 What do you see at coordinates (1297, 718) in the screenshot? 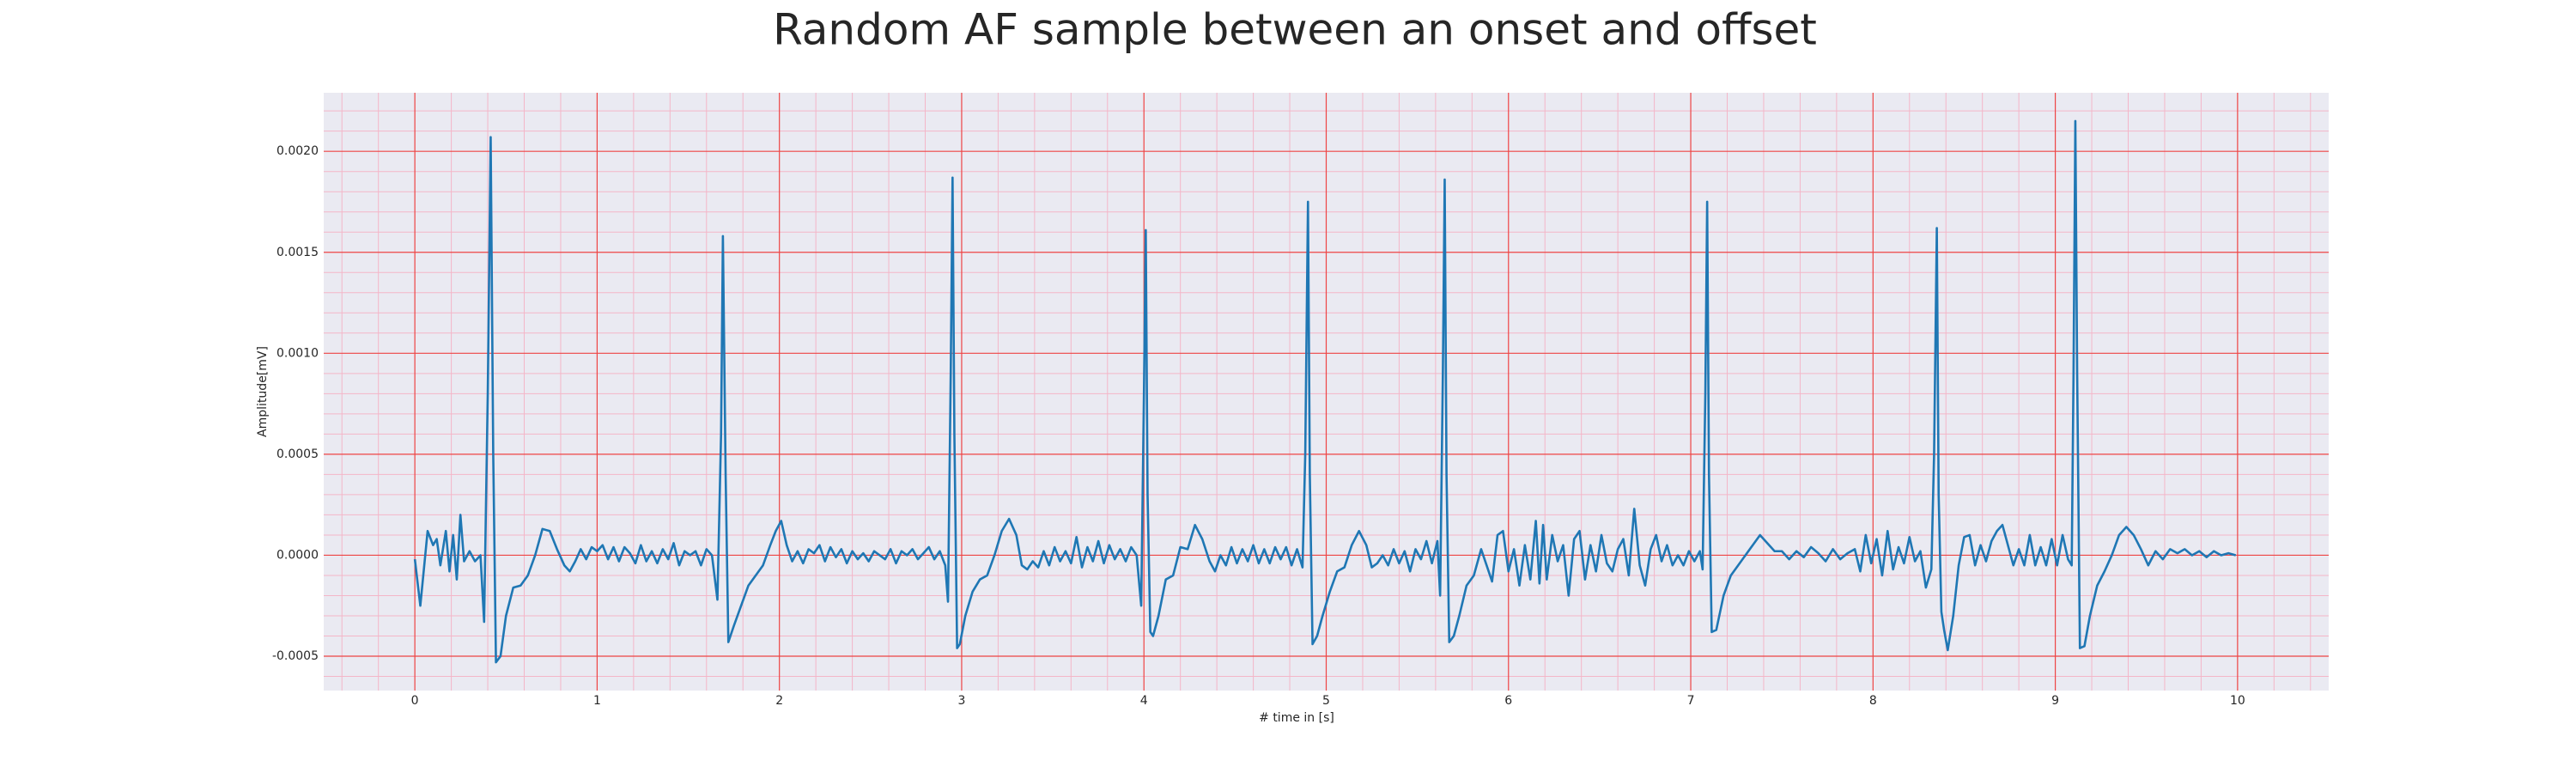
I see `x-axis-label: # time in [s]` at bounding box center [1297, 718].